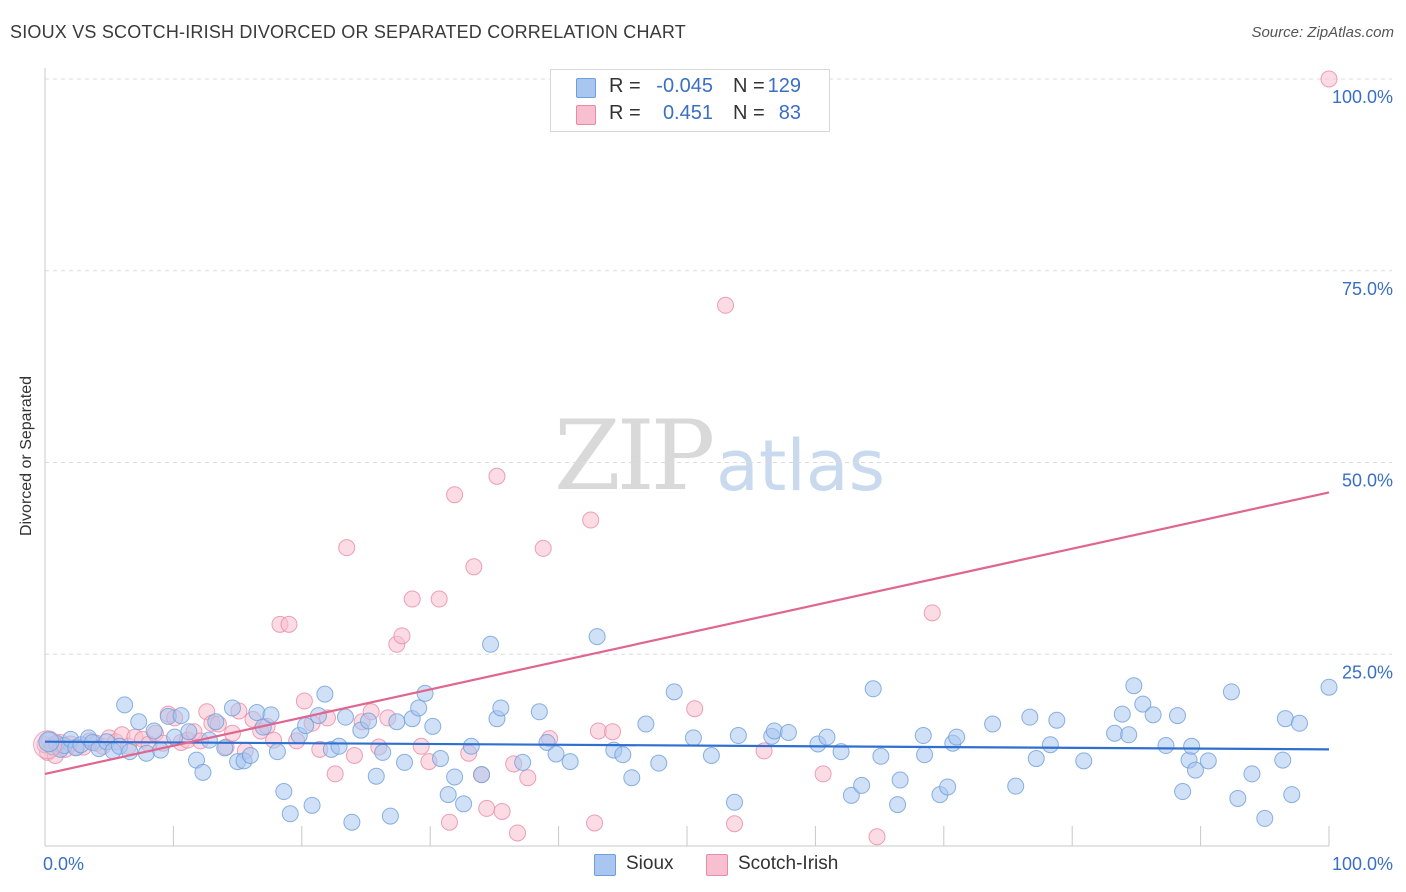  I want to click on watermark-atlas: atlas, so click(801, 466).